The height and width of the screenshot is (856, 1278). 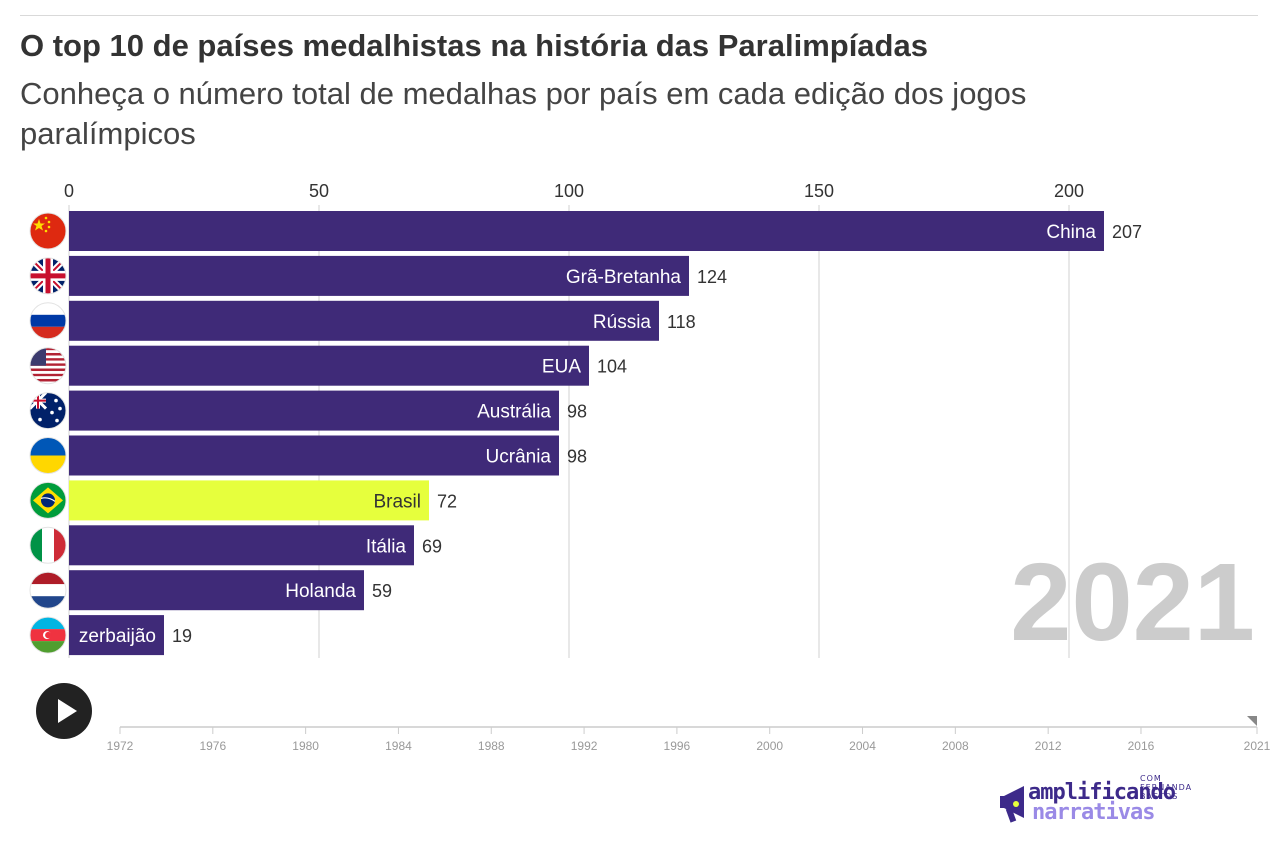 What do you see at coordinates (212, 746) in the screenshot?
I see `timeline-year-label: 1976` at bounding box center [212, 746].